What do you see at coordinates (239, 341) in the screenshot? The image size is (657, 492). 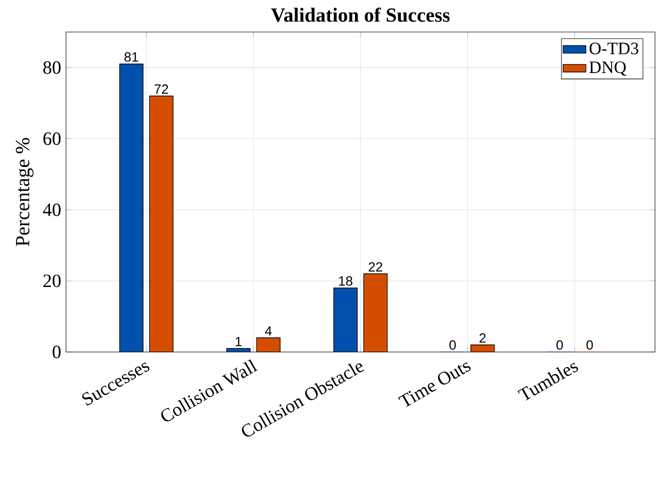 I see `data-label: 1` at bounding box center [239, 341].